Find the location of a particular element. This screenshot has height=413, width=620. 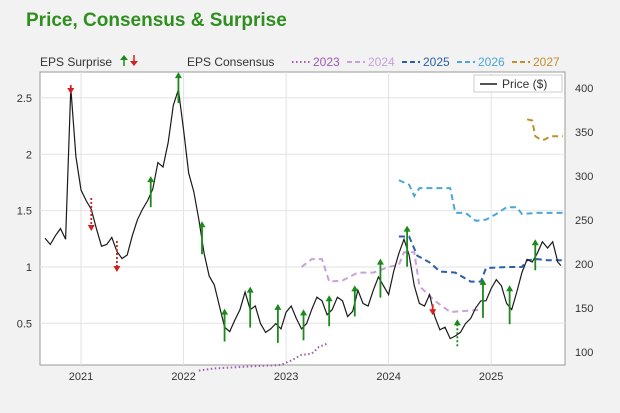

legend-year-label: 2023 is located at coordinates (326, 62).